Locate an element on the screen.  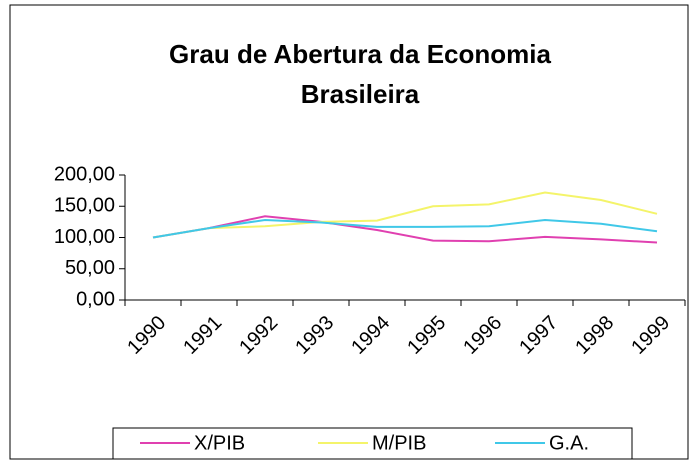
legend-label: G.A. is located at coordinates (569, 443).